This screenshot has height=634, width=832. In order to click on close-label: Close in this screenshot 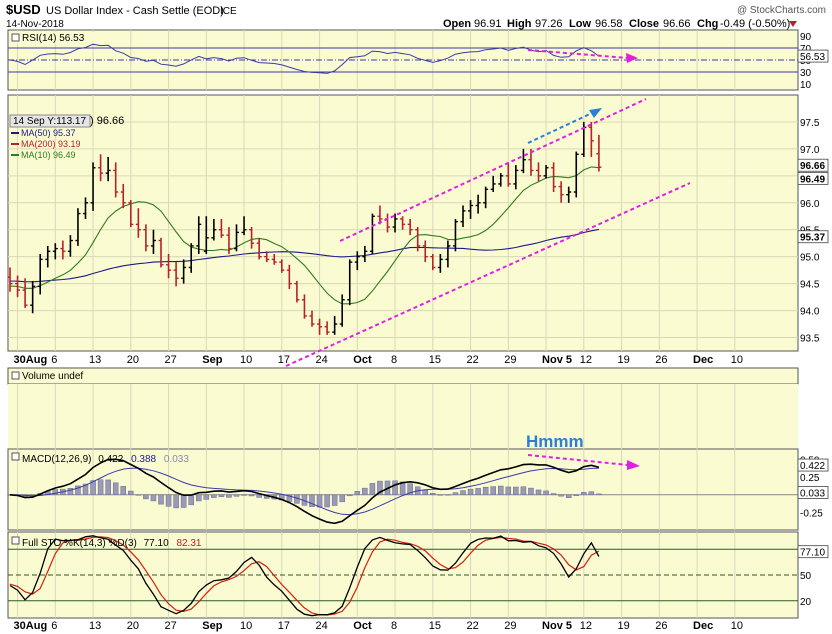, I will do `click(644, 24)`.